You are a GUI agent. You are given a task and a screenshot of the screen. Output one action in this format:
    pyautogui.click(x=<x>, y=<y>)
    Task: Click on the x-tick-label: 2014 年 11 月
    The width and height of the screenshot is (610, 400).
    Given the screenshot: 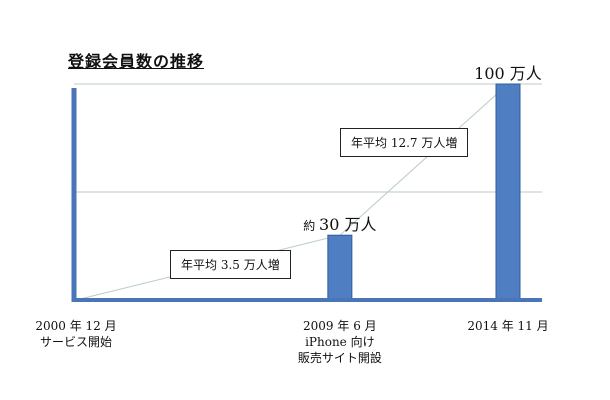 What is the action you would take?
    pyautogui.click(x=508, y=326)
    